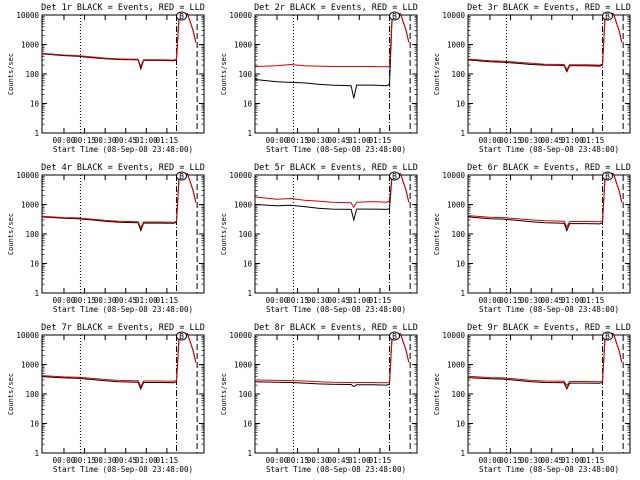 The width and height of the screenshot is (640, 480). Describe the element at coordinates (549, 8) in the screenshot. I see `panel-title: Det 3r BLACK = Events, RED = LLD` at that location.